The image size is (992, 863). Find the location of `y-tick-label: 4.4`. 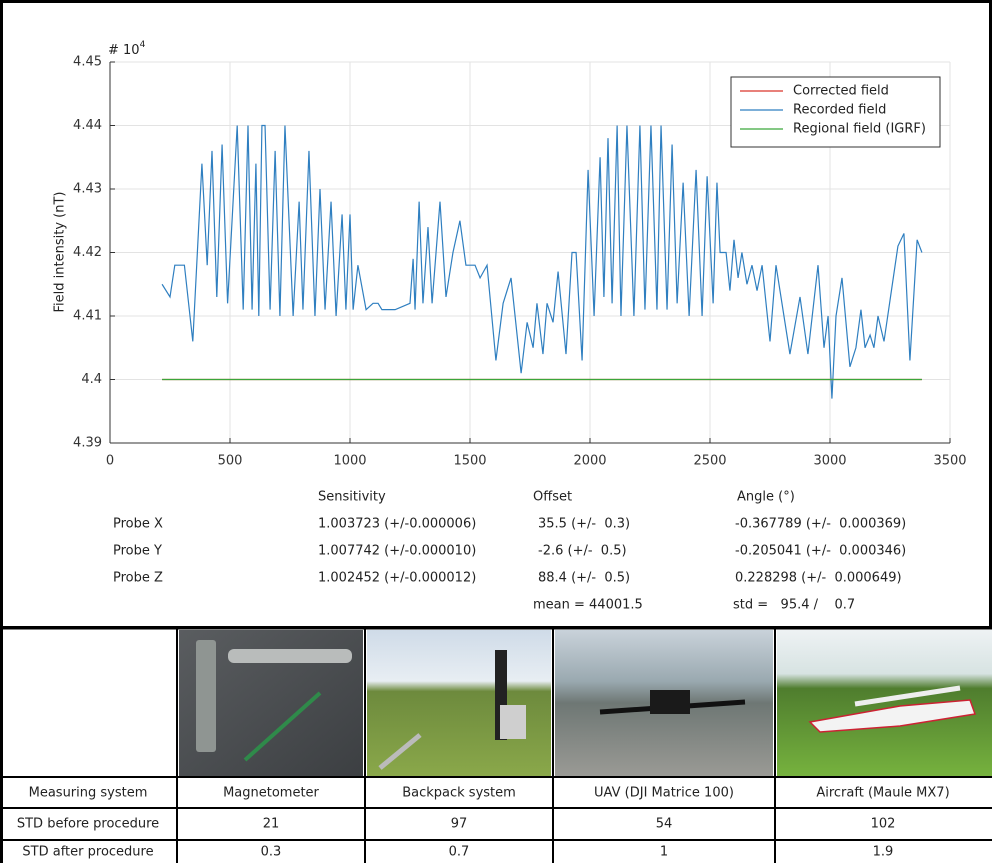

y-tick-label: 4.4 is located at coordinates (91, 379).